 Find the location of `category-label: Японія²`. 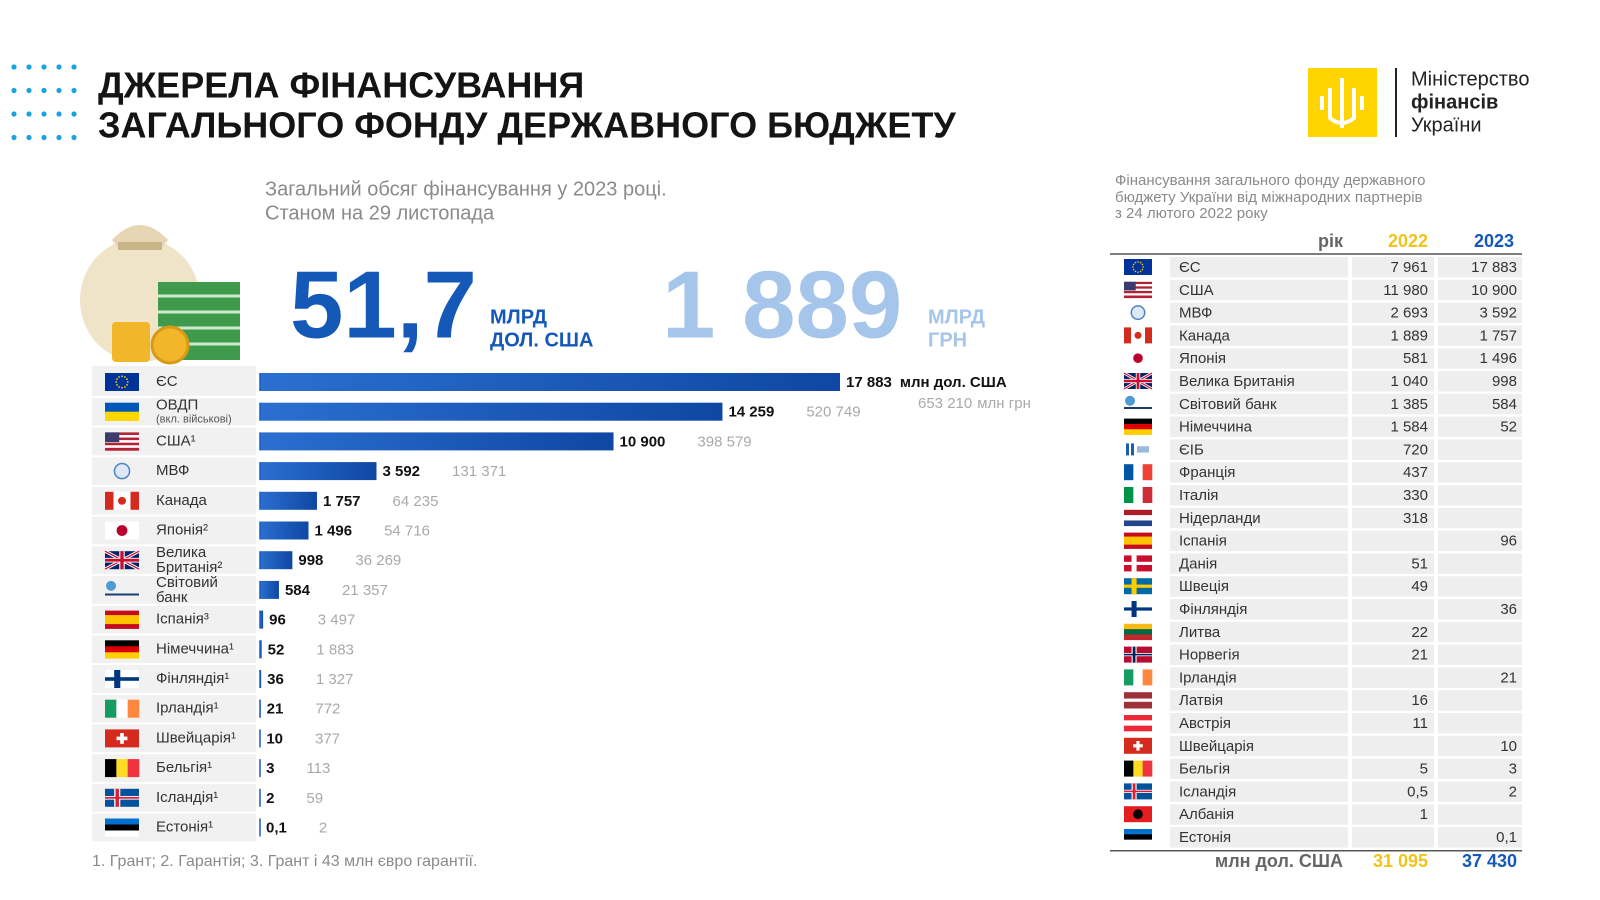

category-label: Японія² is located at coordinates (182, 529).